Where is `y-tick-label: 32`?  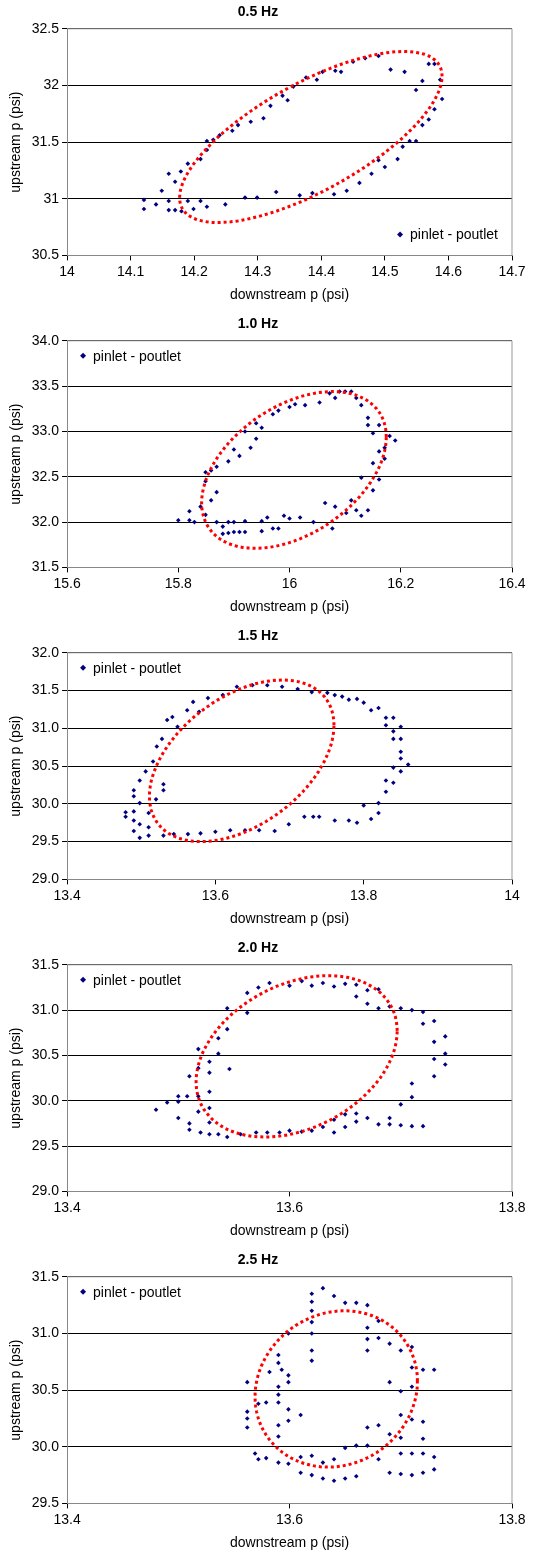
y-tick-label: 32 is located at coordinates (51, 84).